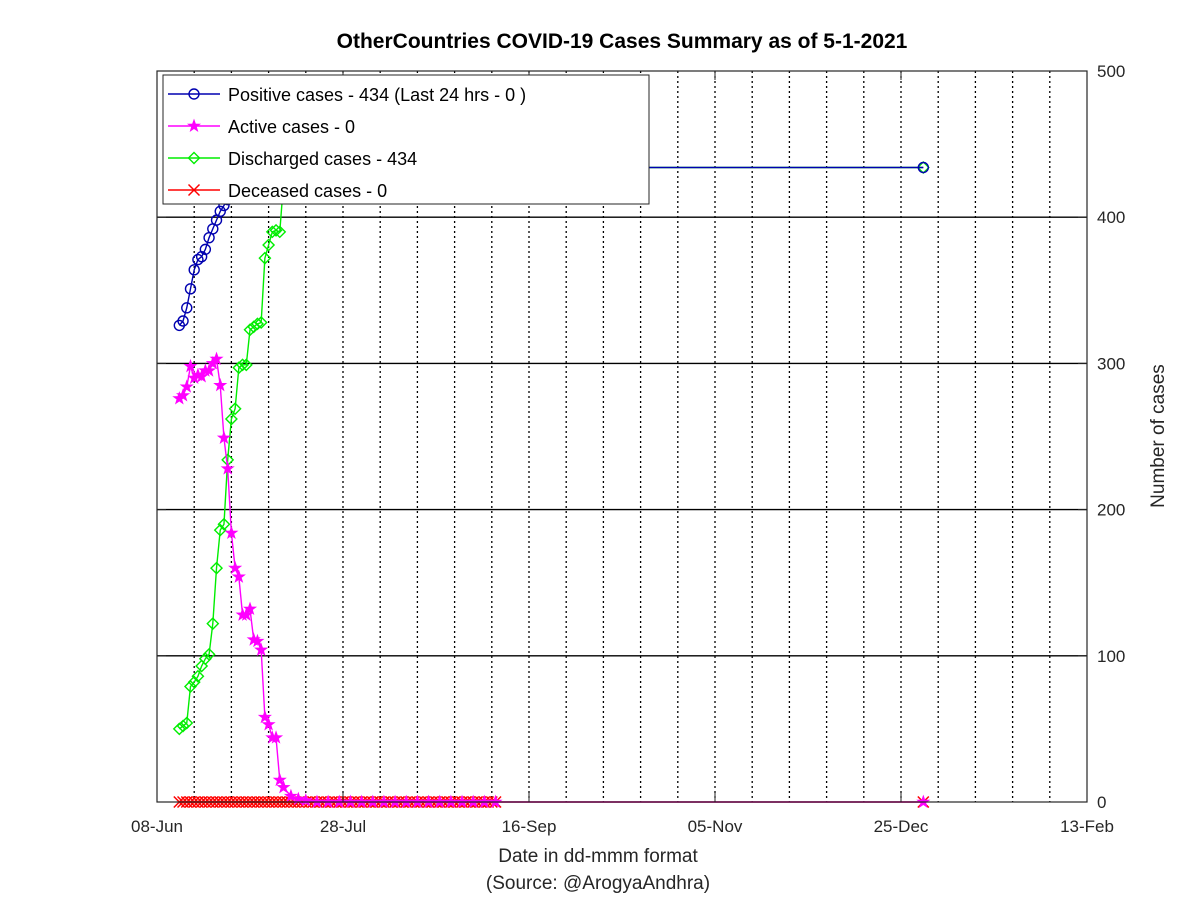 This screenshot has height=903, width=1200. What do you see at coordinates (1111, 656) in the screenshot?
I see `y-tick-label: 100` at bounding box center [1111, 656].